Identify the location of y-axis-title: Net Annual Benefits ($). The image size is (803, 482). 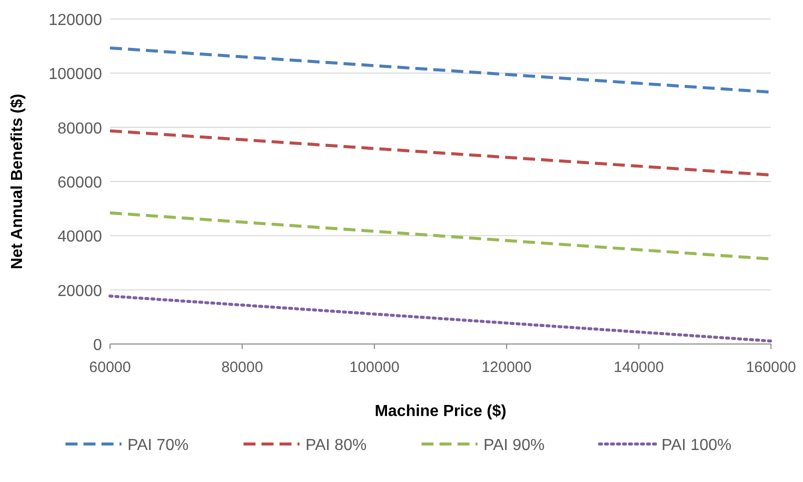
(17, 182).